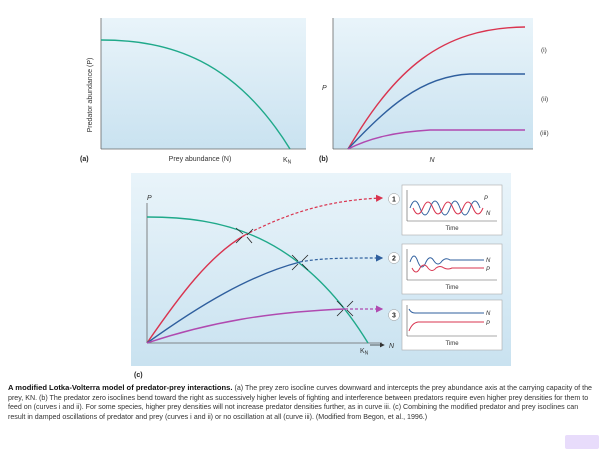 The height and width of the screenshot is (451, 602). I want to click on equilibrium-arrows-iii, so click(345, 308).